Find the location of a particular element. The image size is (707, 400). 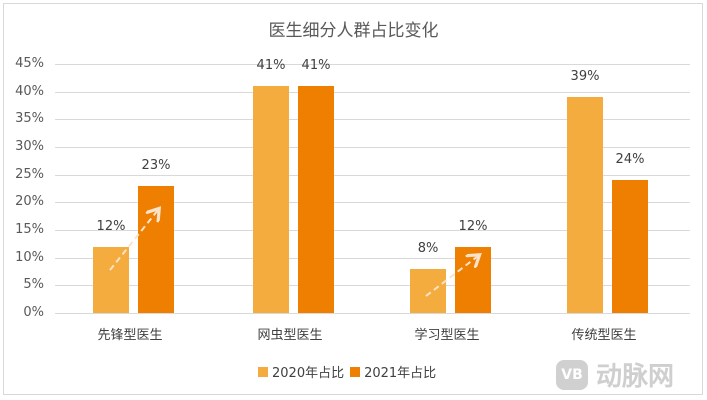

legend: 2020年占比 2021年占比 is located at coordinates (345, 371).